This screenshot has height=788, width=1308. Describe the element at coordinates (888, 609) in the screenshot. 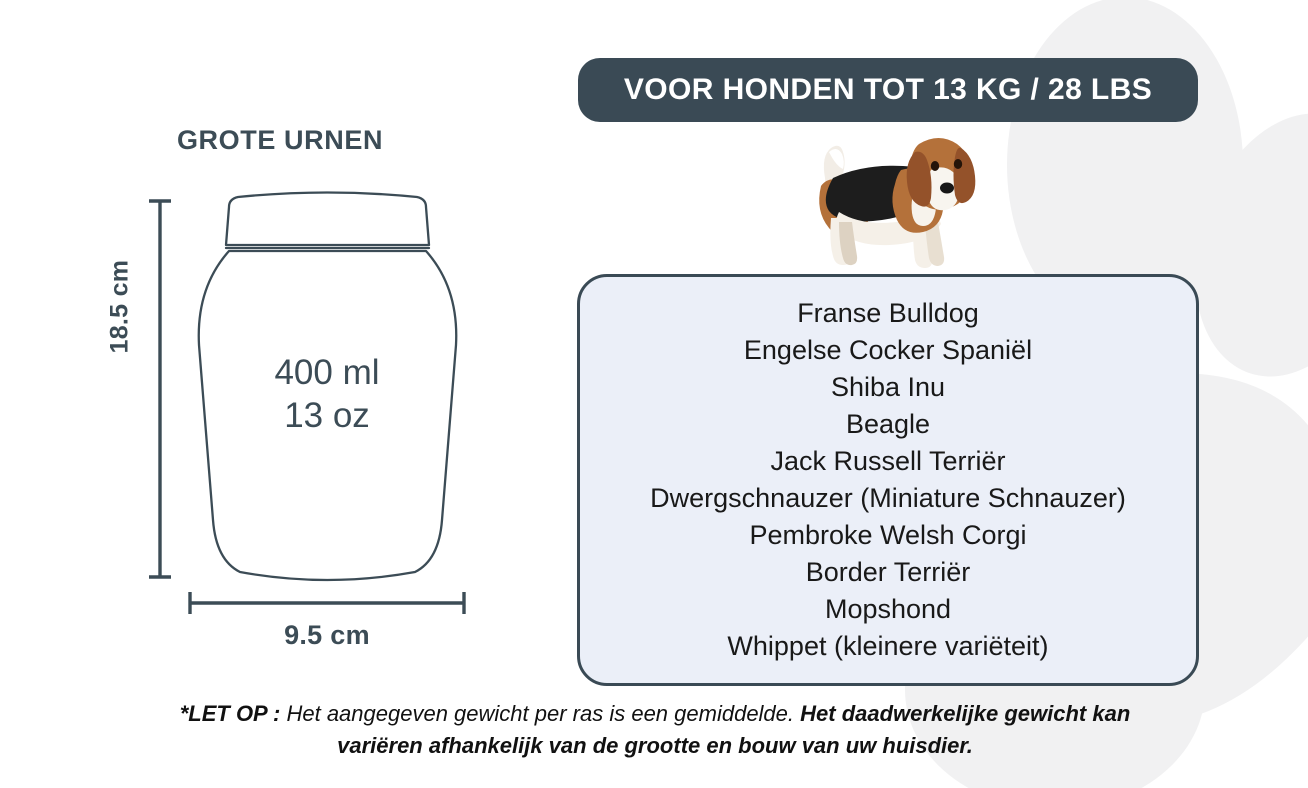

I see `breed-list-item: Mopshond` at that location.